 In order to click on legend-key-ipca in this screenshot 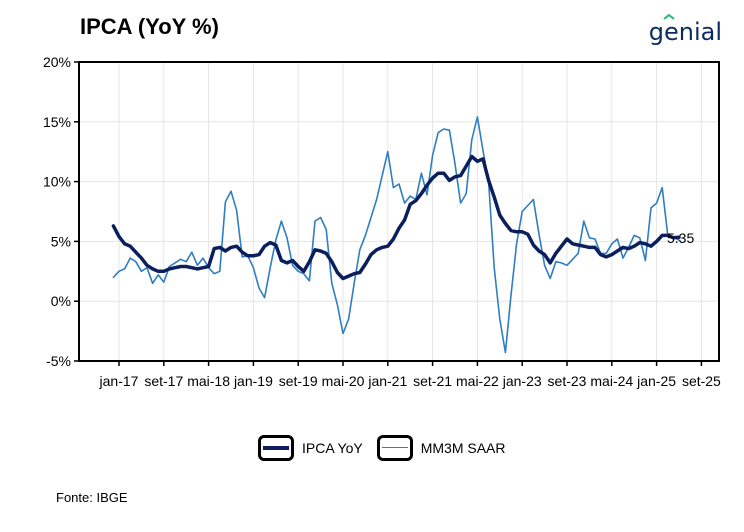, I will do `click(276, 448)`.